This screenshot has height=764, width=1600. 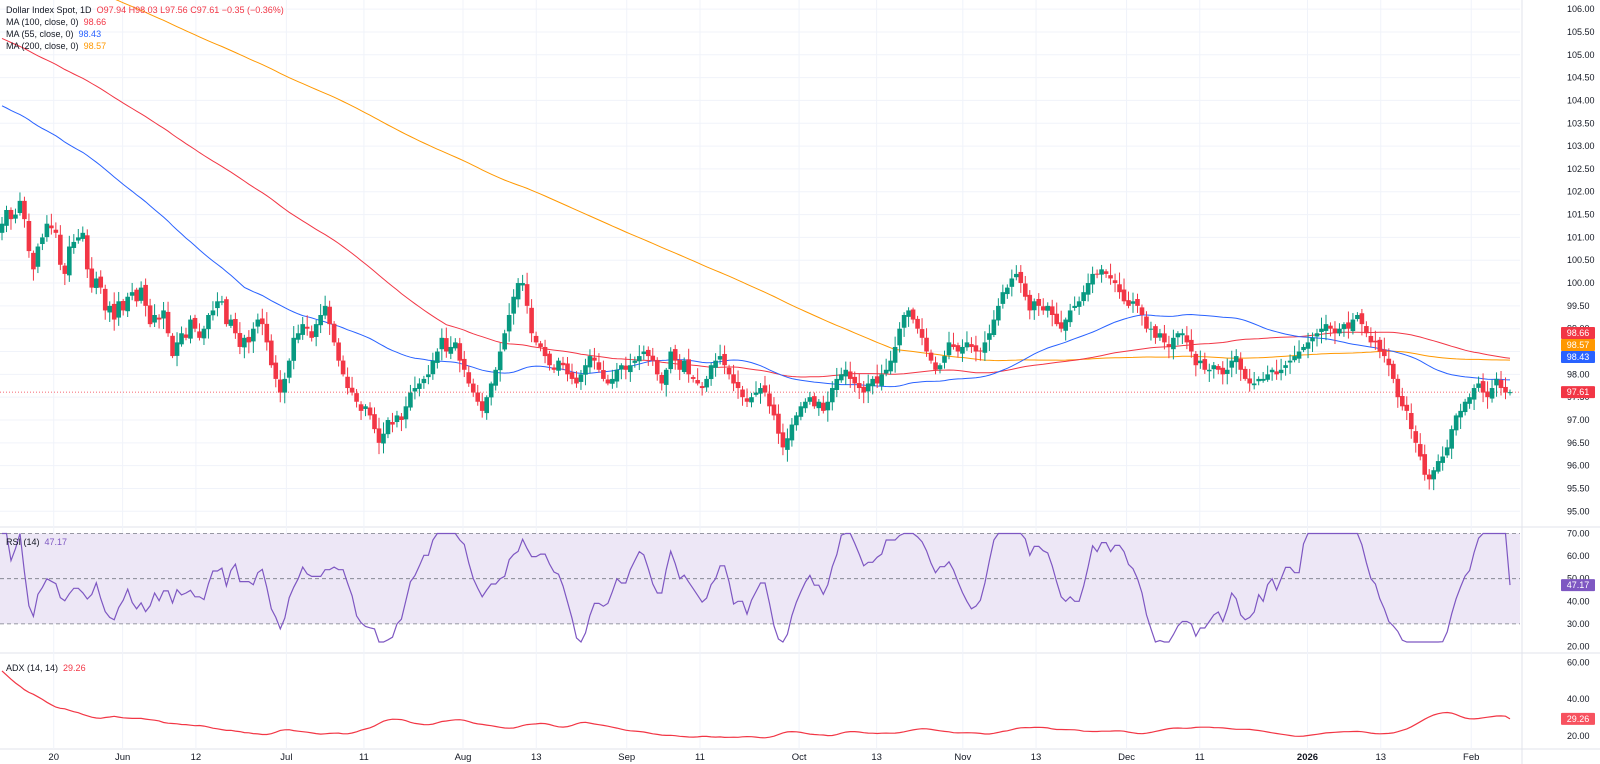 What do you see at coordinates (36, 542) in the screenshot?
I see `rsi-legend: RSI (14) 47.17` at bounding box center [36, 542].